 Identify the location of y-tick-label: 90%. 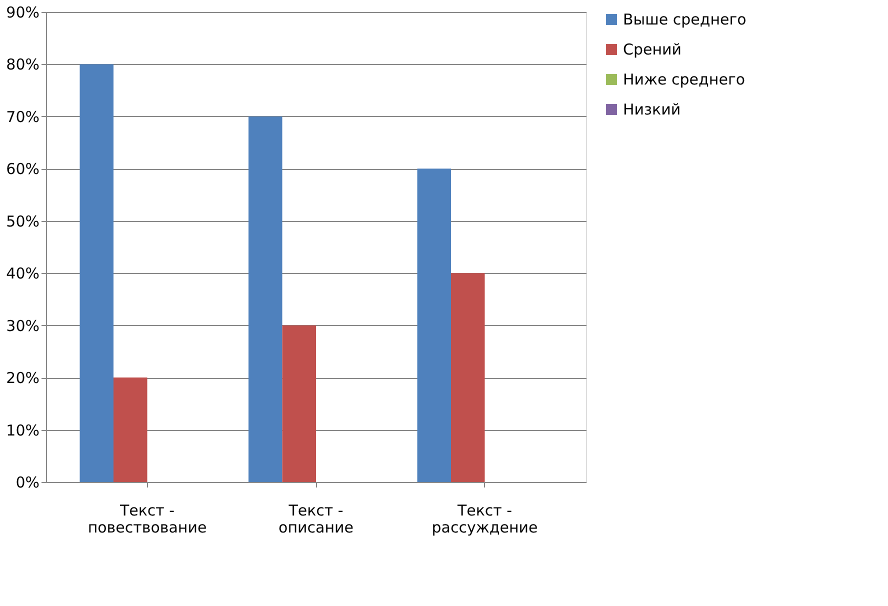
(23, 13).